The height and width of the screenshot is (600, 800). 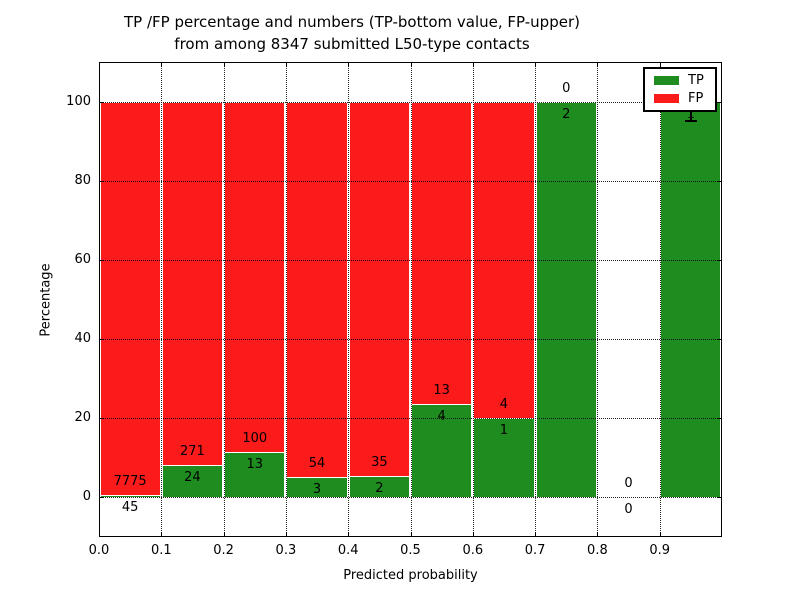 I want to click on tp-count-label: 24, so click(x=192, y=478).